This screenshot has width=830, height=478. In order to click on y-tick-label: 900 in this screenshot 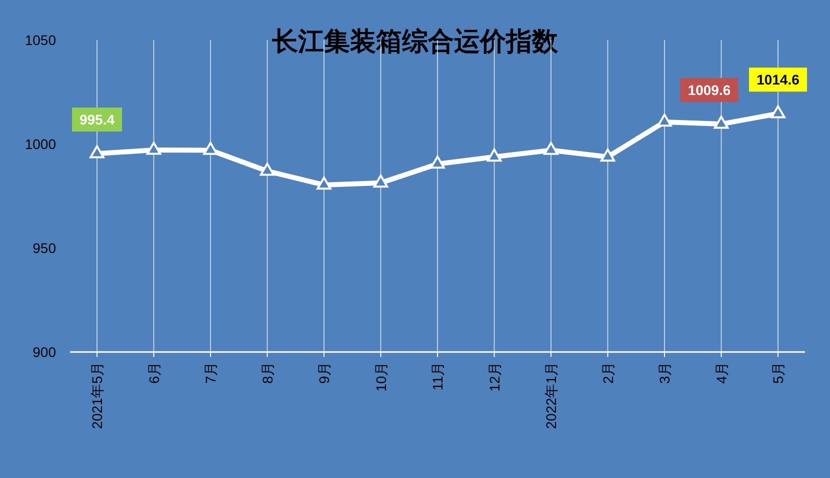, I will do `click(44, 352)`.